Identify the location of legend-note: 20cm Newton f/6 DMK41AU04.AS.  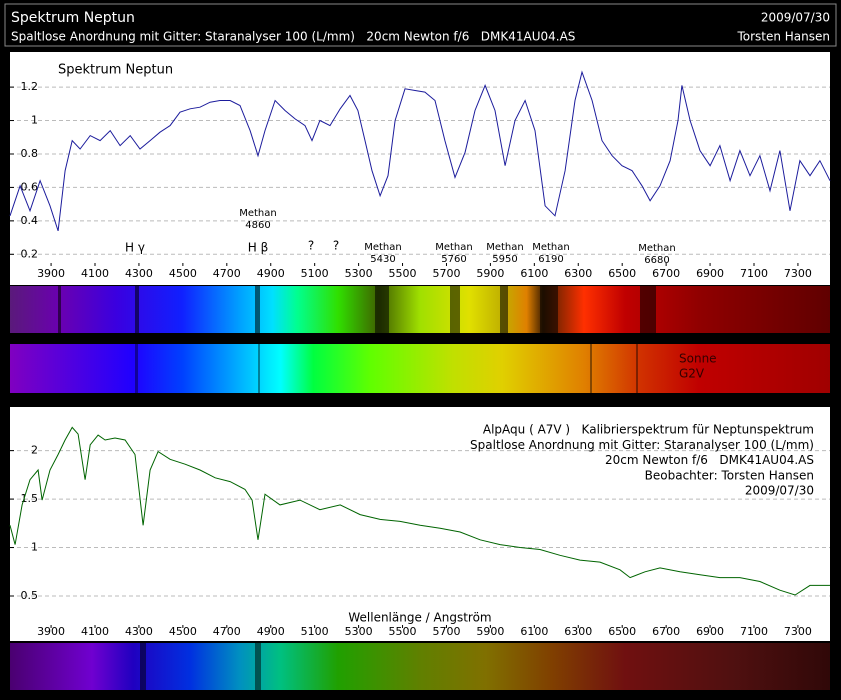
(709, 460).